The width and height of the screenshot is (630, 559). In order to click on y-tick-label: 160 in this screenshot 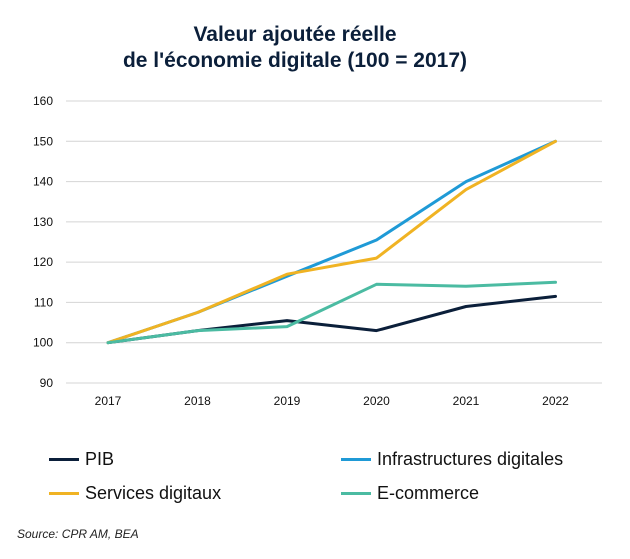, I will do `click(43, 101)`.